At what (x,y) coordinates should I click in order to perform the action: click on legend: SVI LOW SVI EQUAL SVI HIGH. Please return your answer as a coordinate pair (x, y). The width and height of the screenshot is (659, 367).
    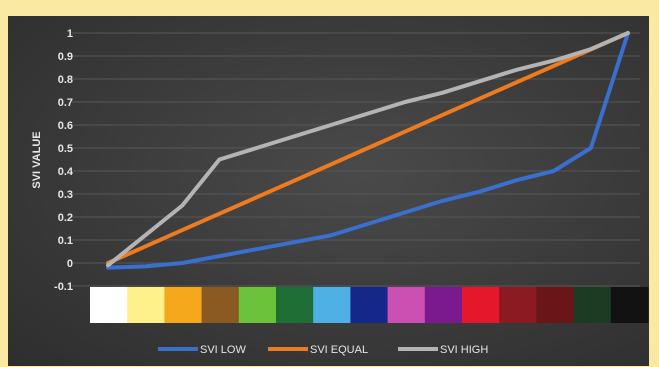
    Looking at the image, I should click on (323, 350).